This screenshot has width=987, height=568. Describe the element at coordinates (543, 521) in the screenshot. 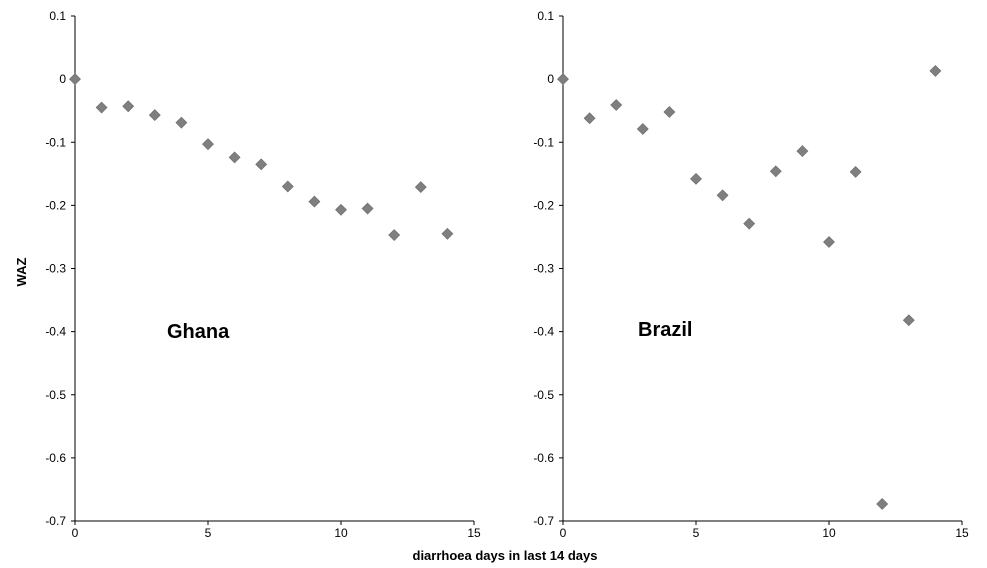

I see `brazil-y-tick-label: -0.7` at that location.